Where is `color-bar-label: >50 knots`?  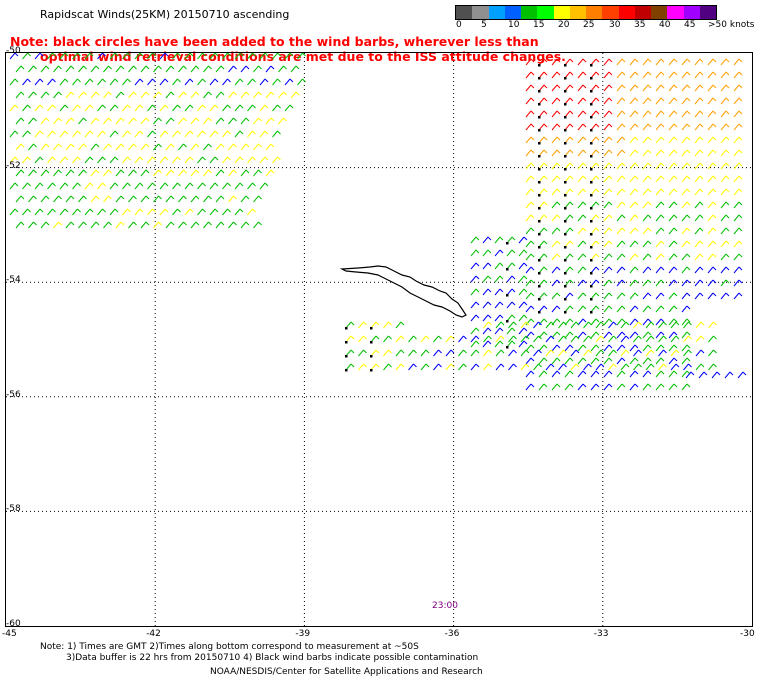 color-bar-label: >50 knots is located at coordinates (731, 25).